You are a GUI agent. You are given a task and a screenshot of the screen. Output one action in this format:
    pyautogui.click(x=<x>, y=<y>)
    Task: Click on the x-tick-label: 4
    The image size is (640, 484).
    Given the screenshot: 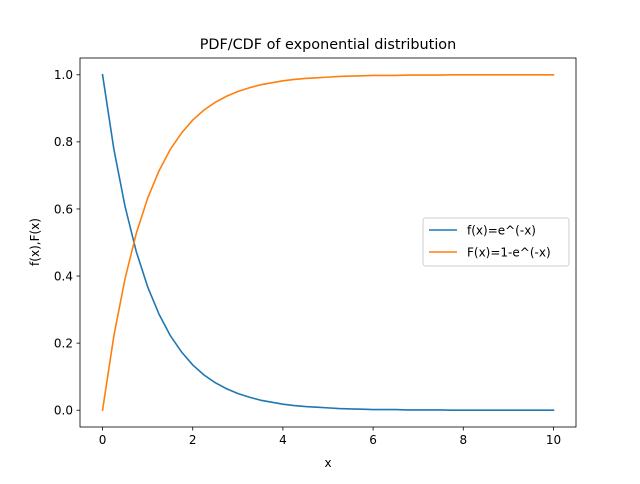 What is the action you would take?
    pyautogui.click(x=283, y=440)
    